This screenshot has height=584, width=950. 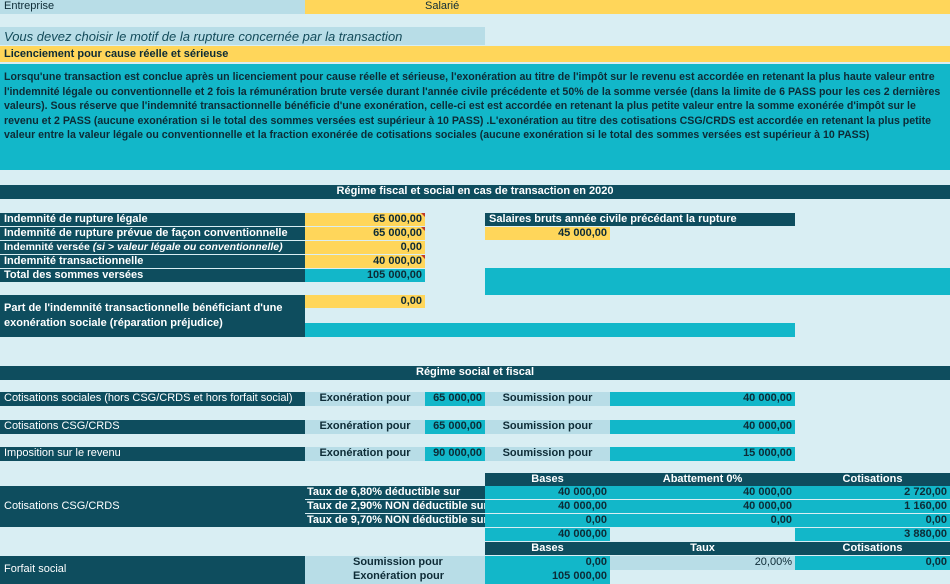 What do you see at coordinates (547, 548) in the screenshot?
I see `forfait-header-bases: Bases` at bounding box center [547, 548].